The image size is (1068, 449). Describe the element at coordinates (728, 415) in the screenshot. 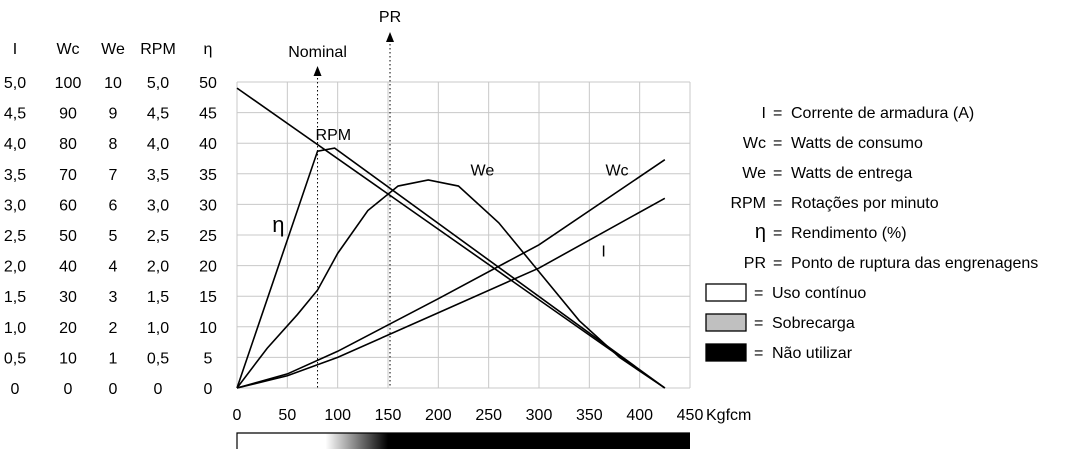

I see `x-axis-label: Kgfcm` at that location.